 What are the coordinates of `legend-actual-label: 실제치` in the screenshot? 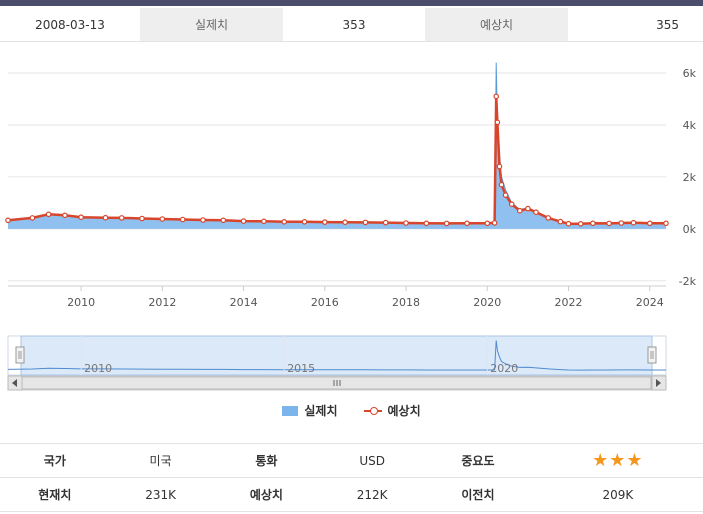 It's located at (321, 411).